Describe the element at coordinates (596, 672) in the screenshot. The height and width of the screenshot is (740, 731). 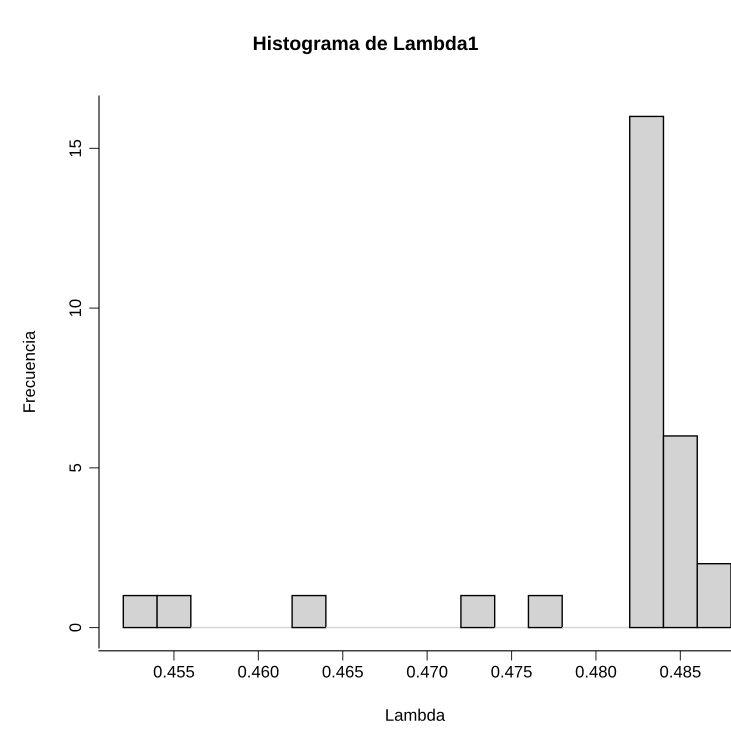
I see `x-tick-label: 0.480` at that location.